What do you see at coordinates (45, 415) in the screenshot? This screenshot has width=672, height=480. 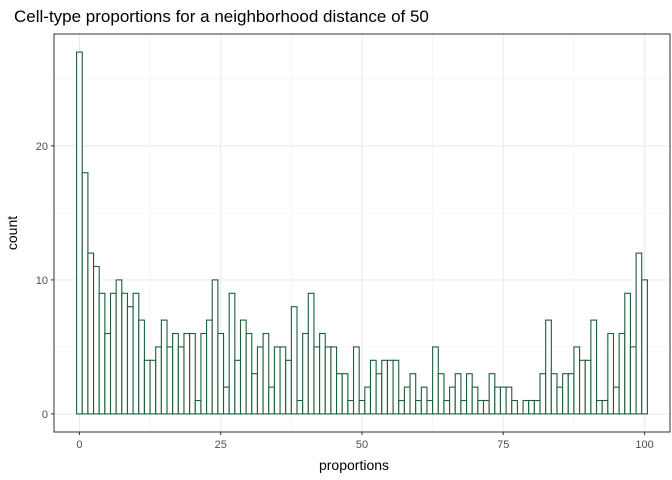 I see `y-tick-label: 0` at bounding box center [45, 415].